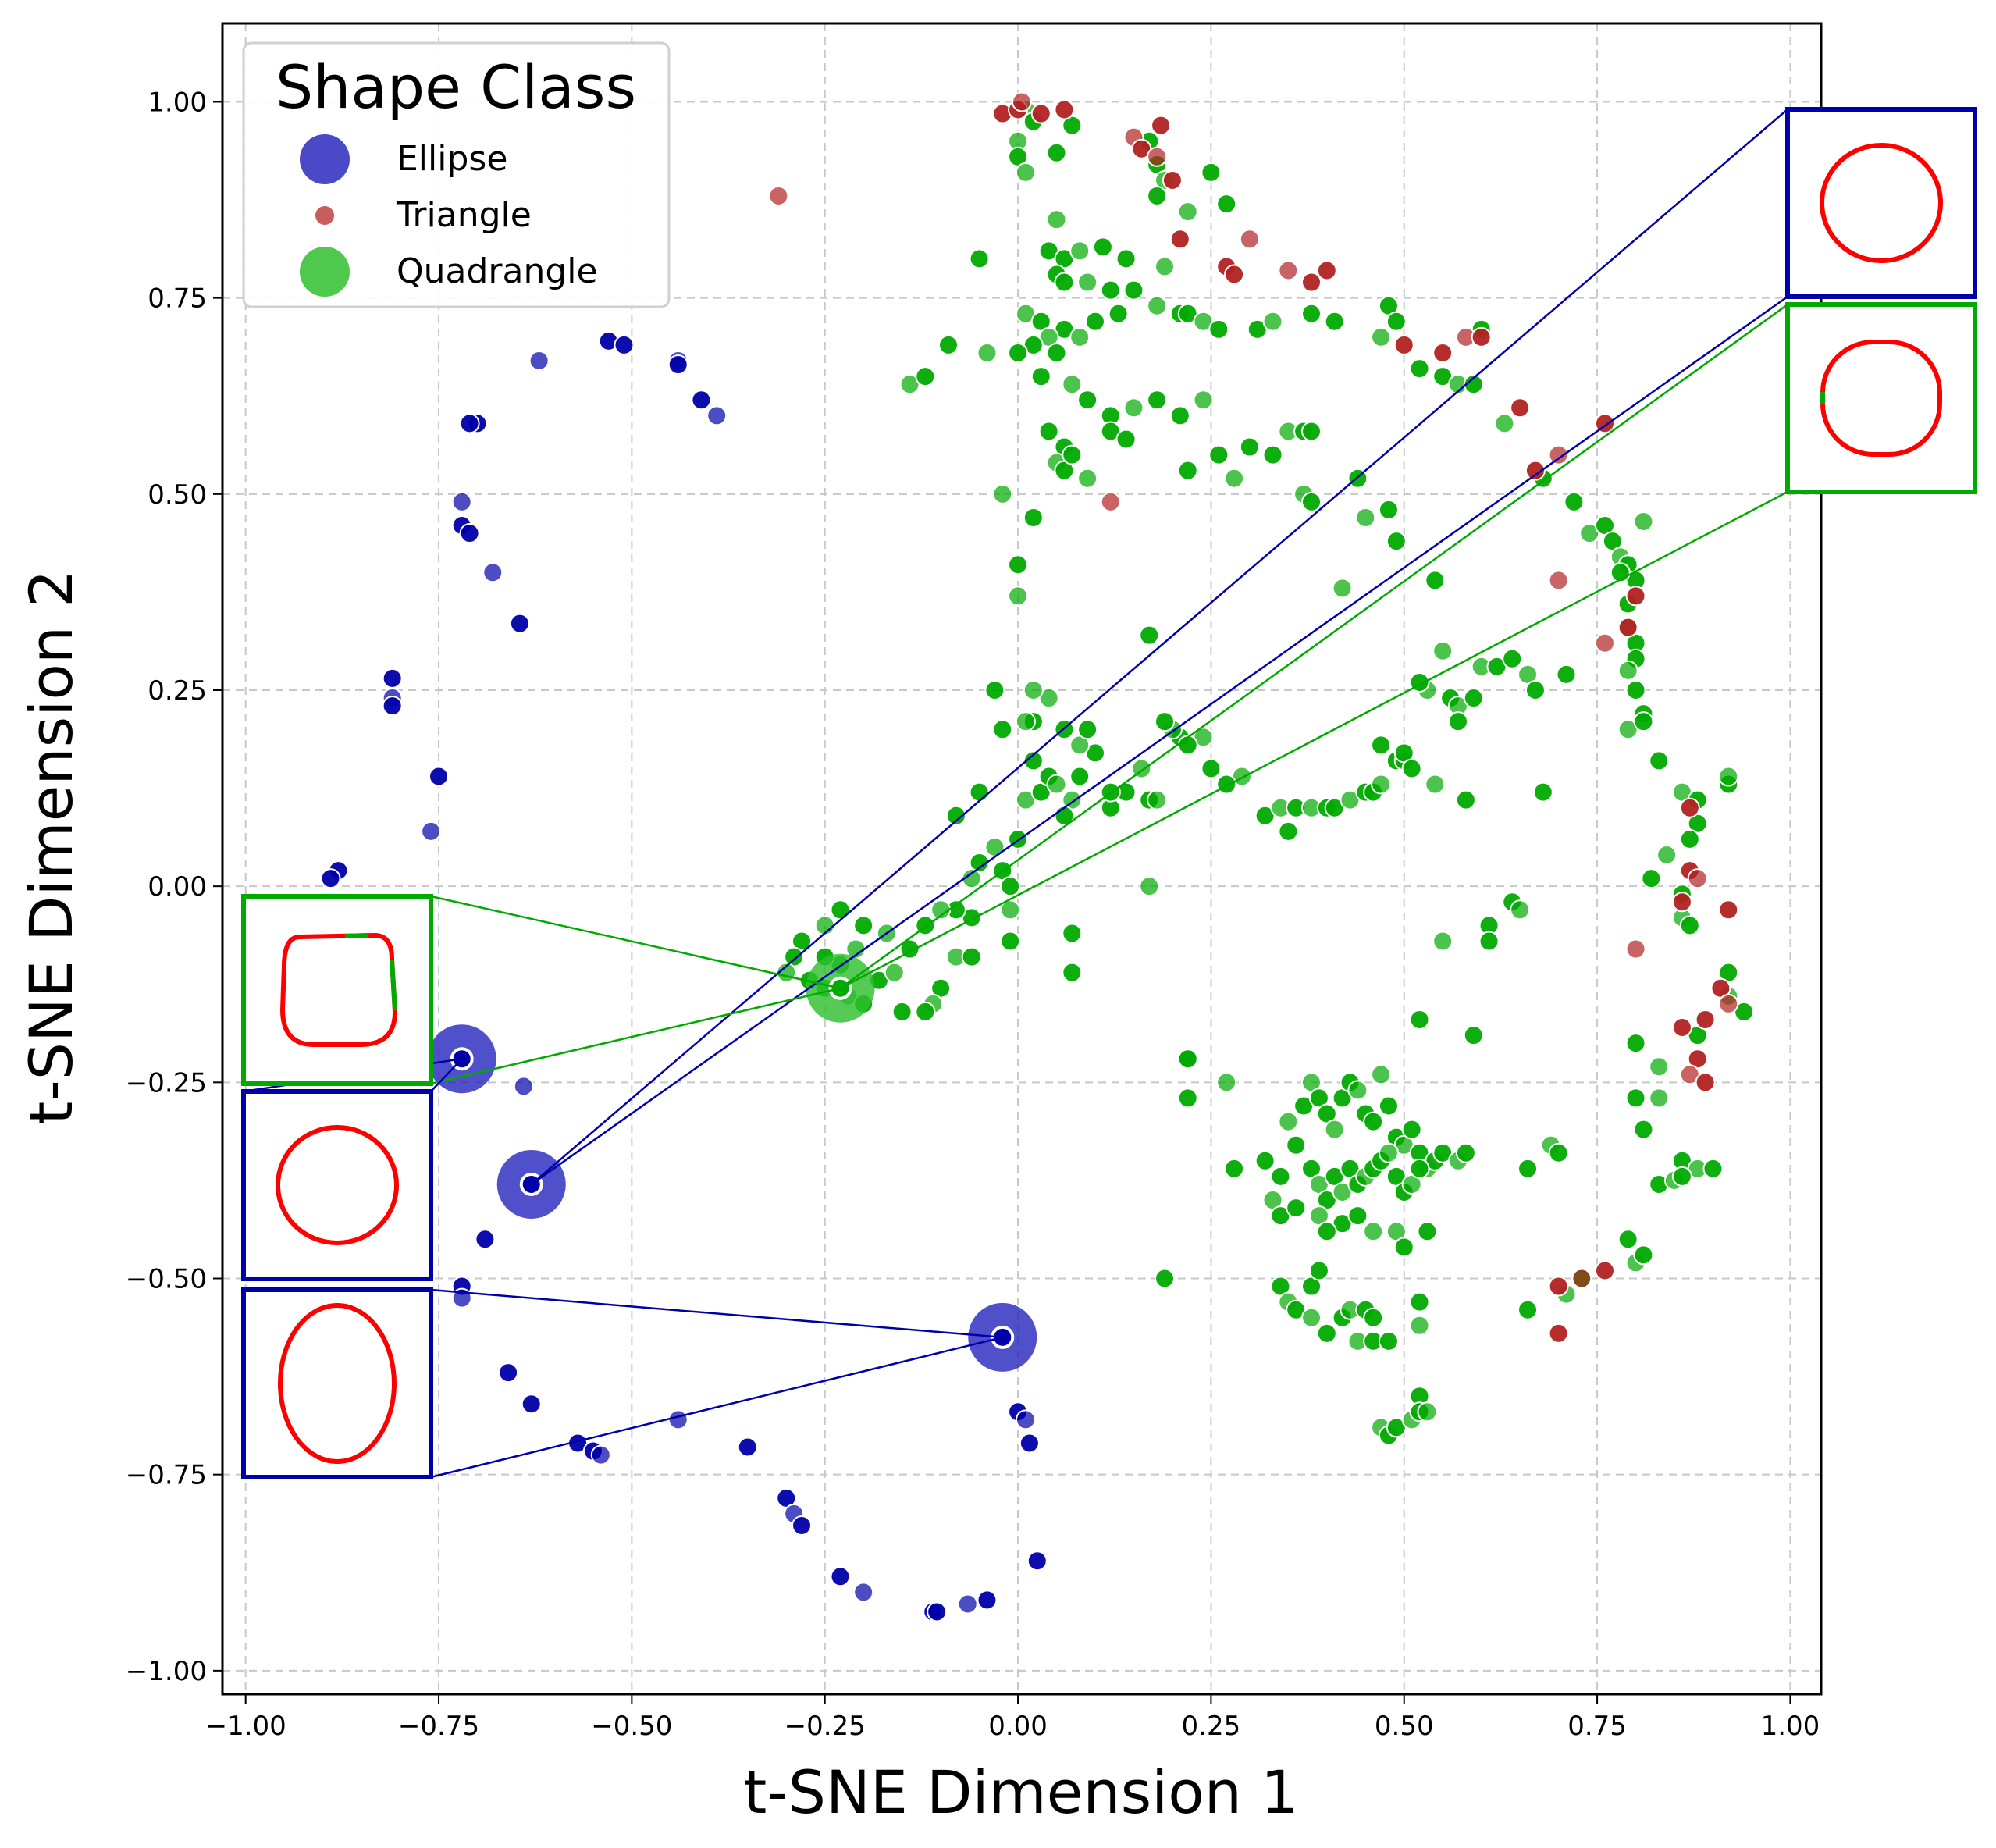 The width and height of the screenshot is (1996, 1848). I want to click on y-tick-label: −0.75, so click(166, 1476).